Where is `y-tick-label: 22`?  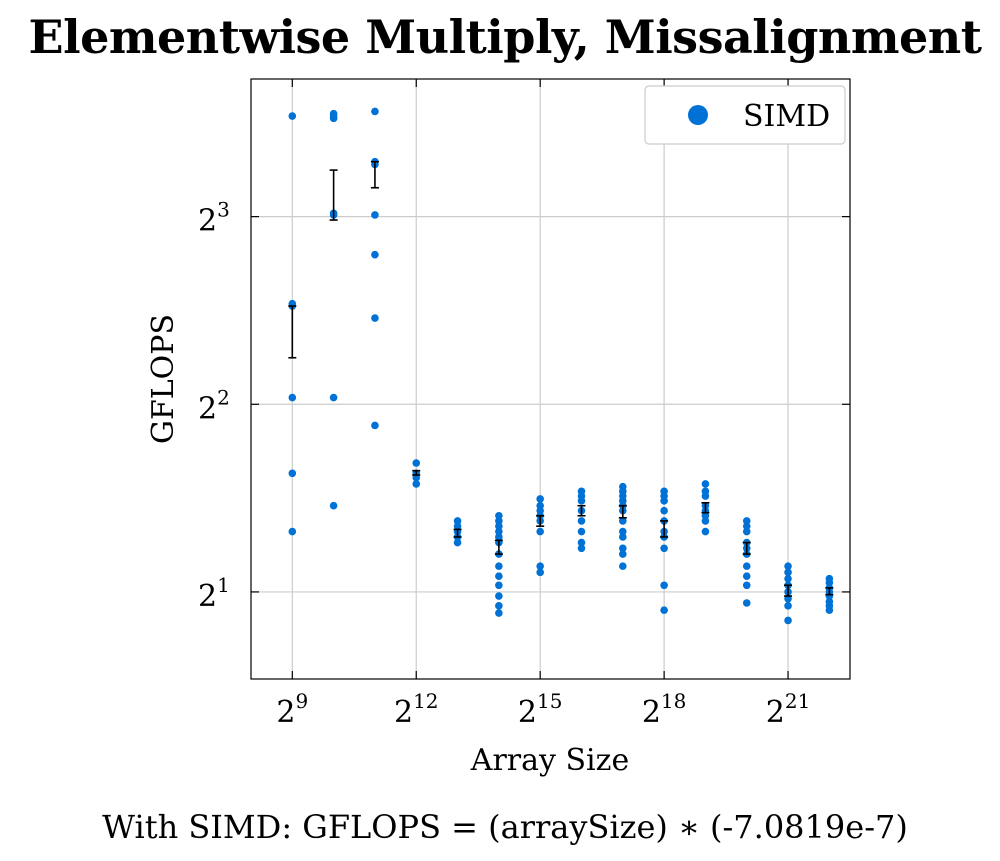 y-tick-label: 22 is located at coordinates (214, 405).